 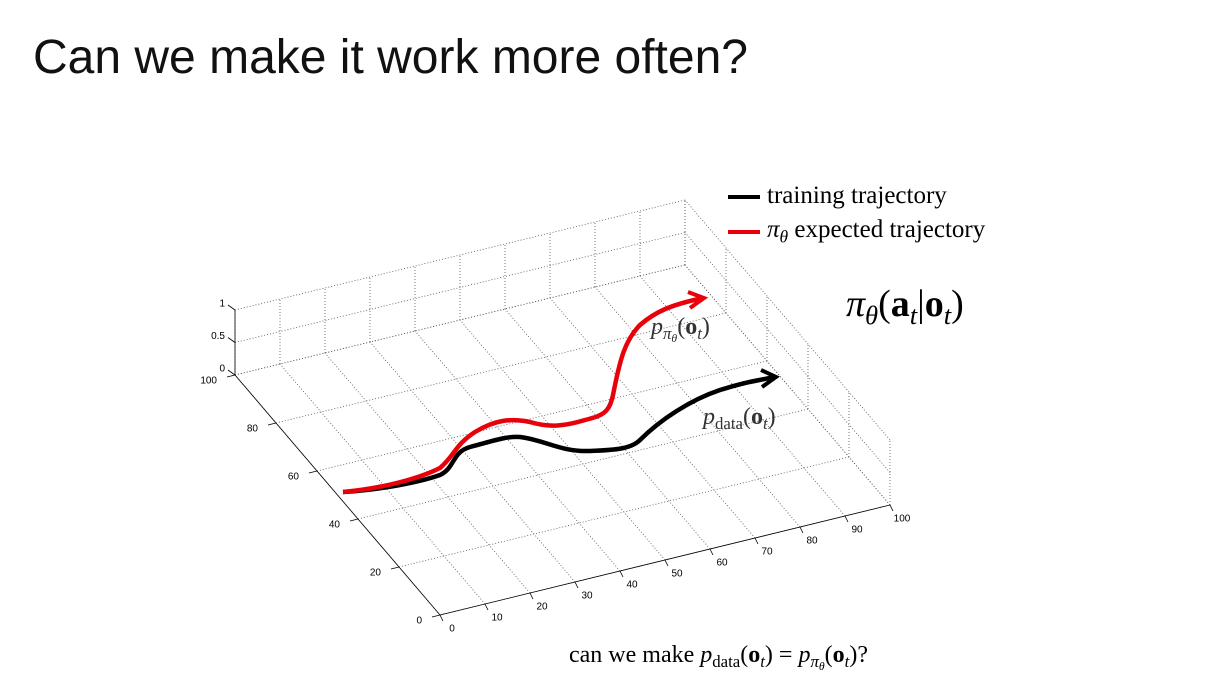 I want to click on data-label: pdata(ot), so click(x=739, y=419).